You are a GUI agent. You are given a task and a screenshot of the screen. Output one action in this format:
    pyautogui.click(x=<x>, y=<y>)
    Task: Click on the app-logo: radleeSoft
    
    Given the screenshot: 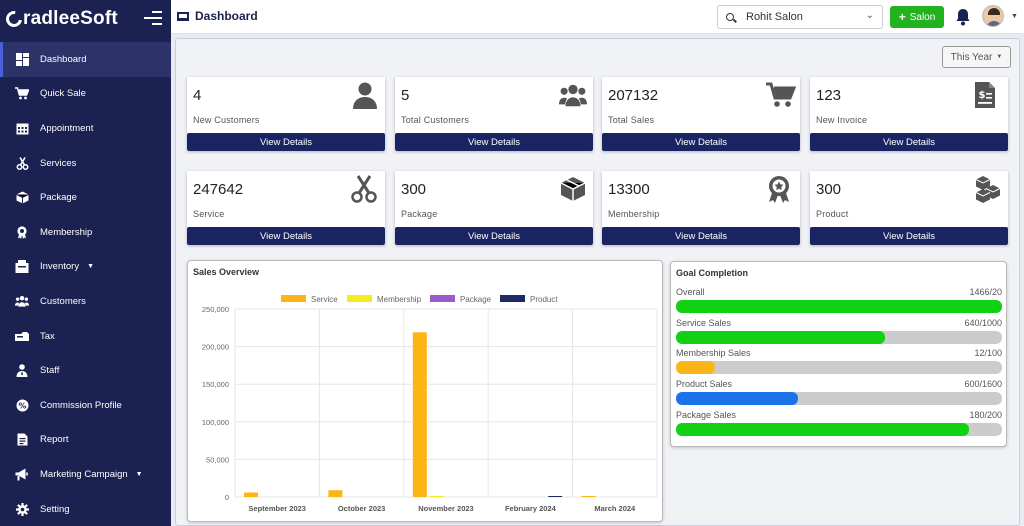 What is the action you would take?
    pyautogui.click(x=85, y=19)
    